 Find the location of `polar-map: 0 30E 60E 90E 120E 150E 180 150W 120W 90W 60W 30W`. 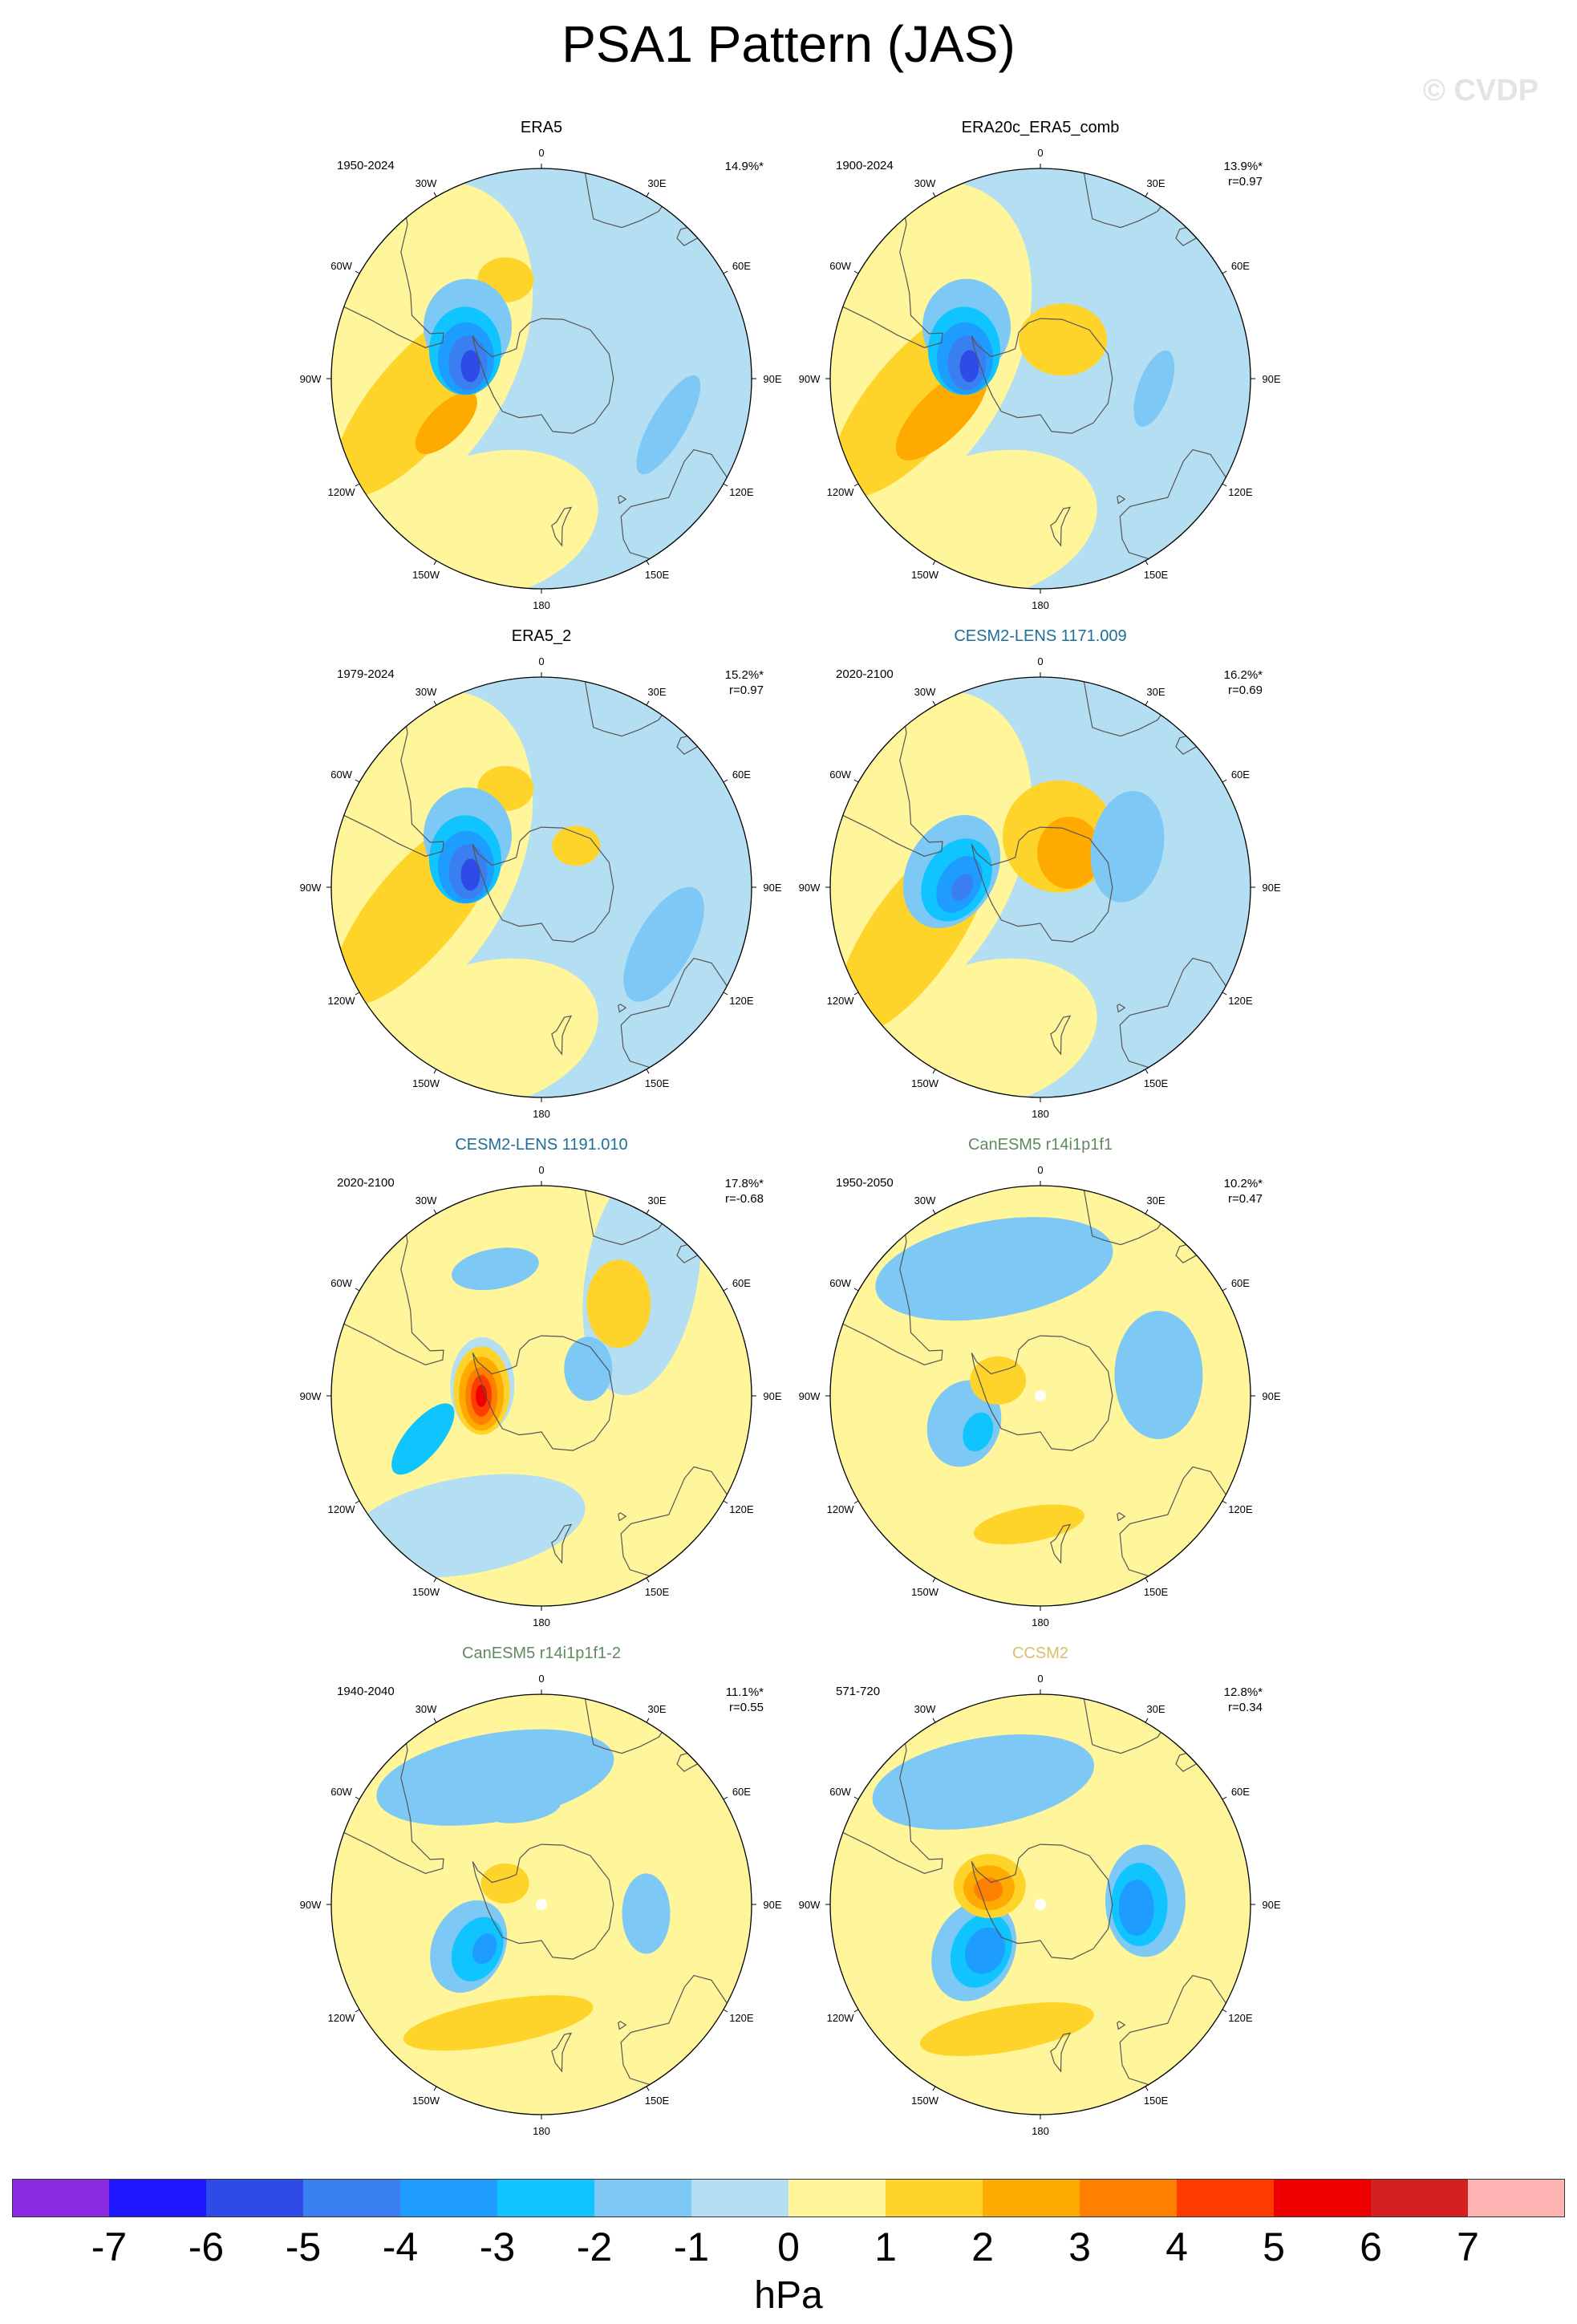

polar-map: 0 30E 60E 90E 120E 150E 180 150W 120W 90W 60W 30W is located at coordinates (541, 379).